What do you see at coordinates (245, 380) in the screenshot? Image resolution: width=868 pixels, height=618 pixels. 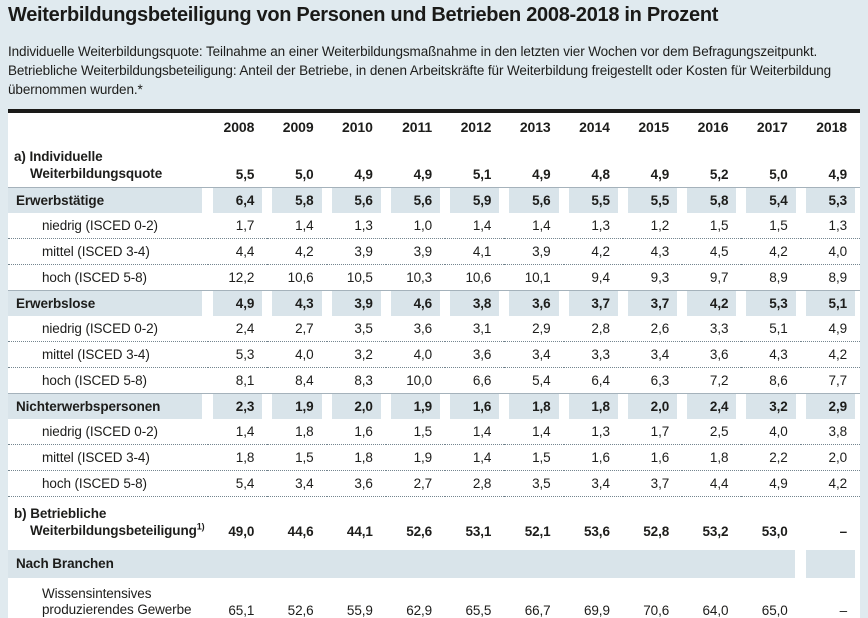 I see `table-cell: 8,1` at bounding box center [245, 380].